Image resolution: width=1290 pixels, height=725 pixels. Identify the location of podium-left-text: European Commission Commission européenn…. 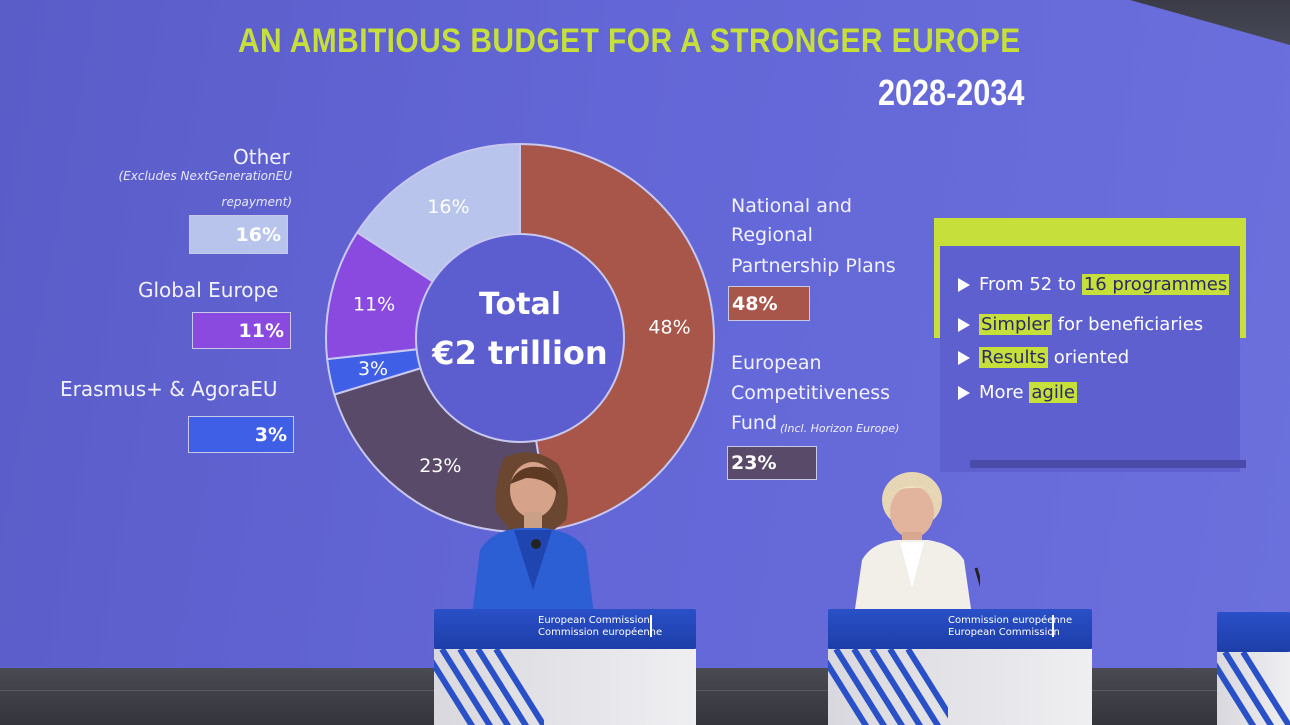
(600, 627).